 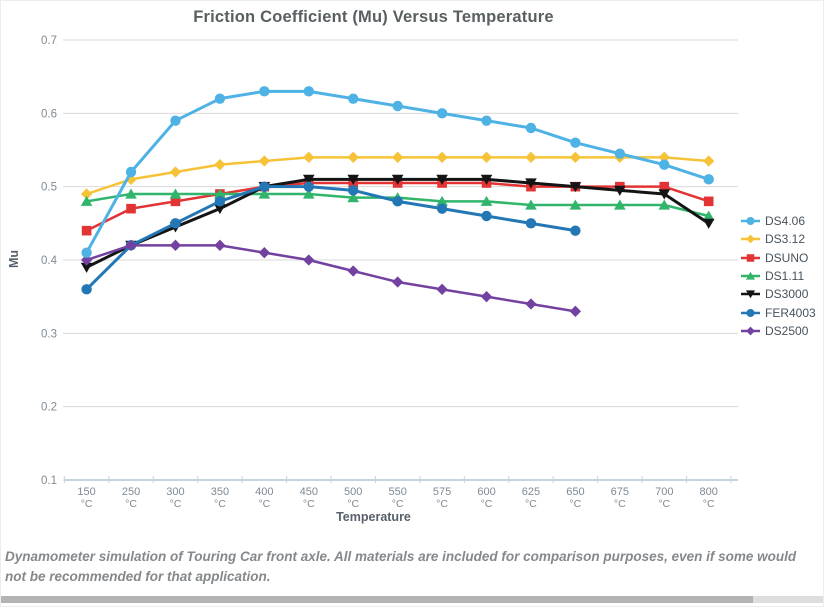 I want to click on svg-text: 500, so click(x=353, y=492).